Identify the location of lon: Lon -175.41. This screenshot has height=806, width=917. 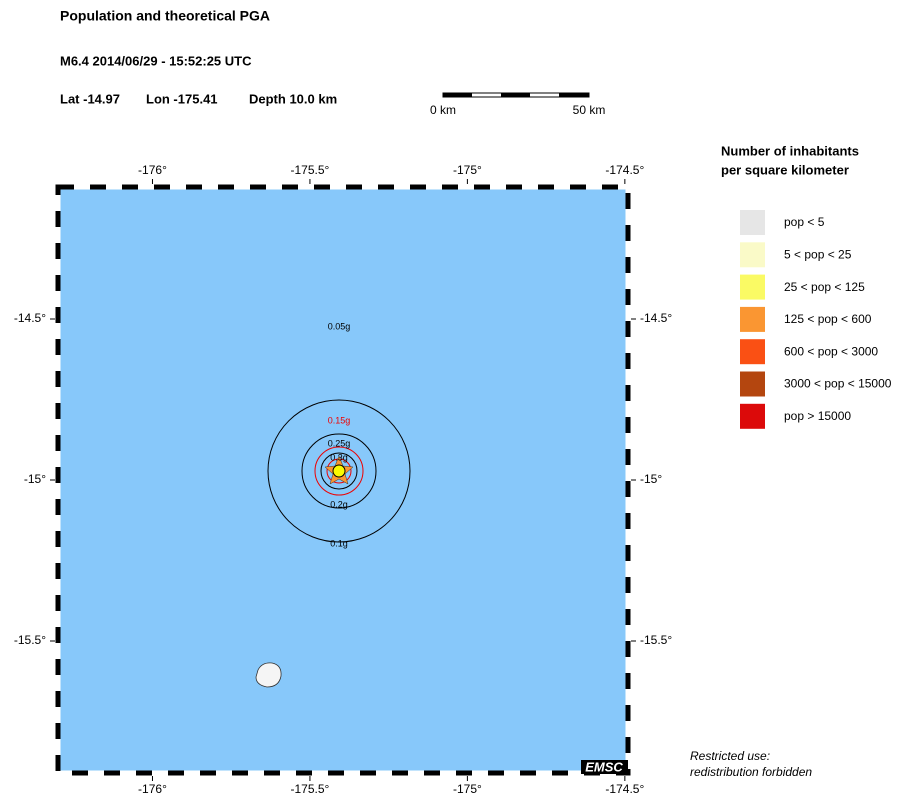
(182, 98).